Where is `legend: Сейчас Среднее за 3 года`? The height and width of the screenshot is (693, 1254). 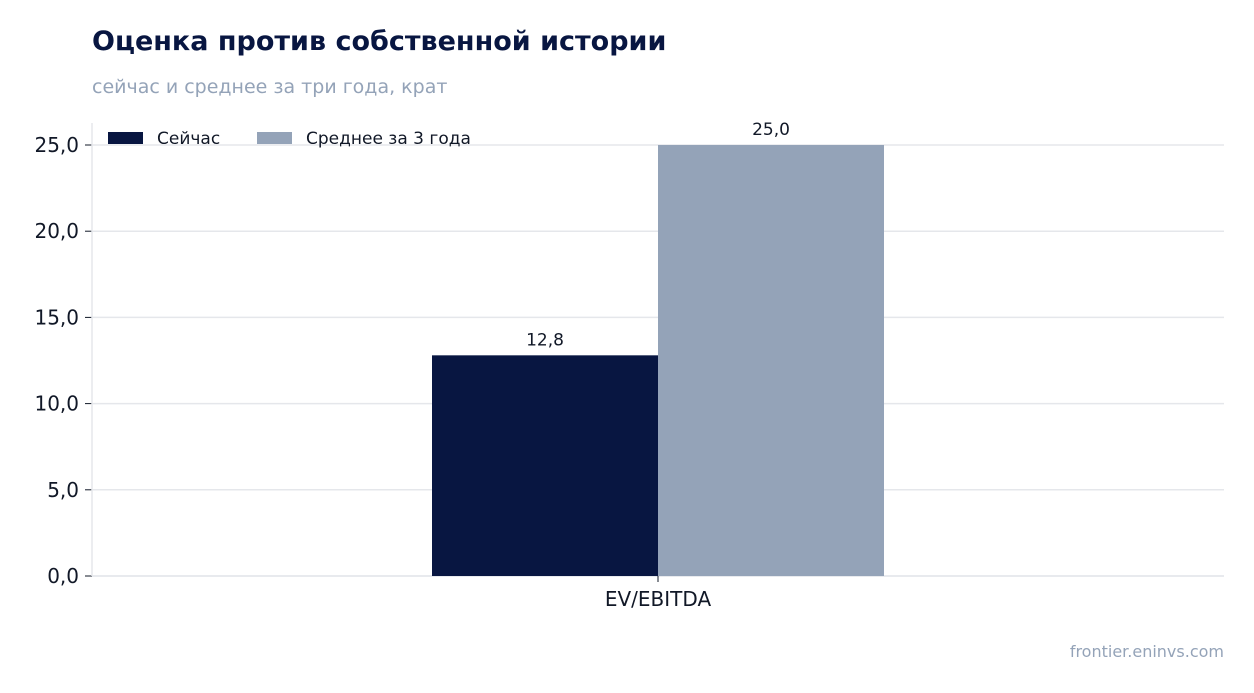 legend: Сейчас Среднее за 3 года is located at coordinates (289, 139).